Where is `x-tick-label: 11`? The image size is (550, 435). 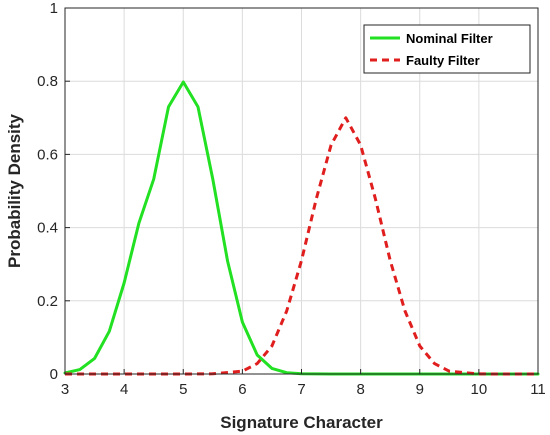
x-tick-label: 11 is located at coordinates (538, 389).